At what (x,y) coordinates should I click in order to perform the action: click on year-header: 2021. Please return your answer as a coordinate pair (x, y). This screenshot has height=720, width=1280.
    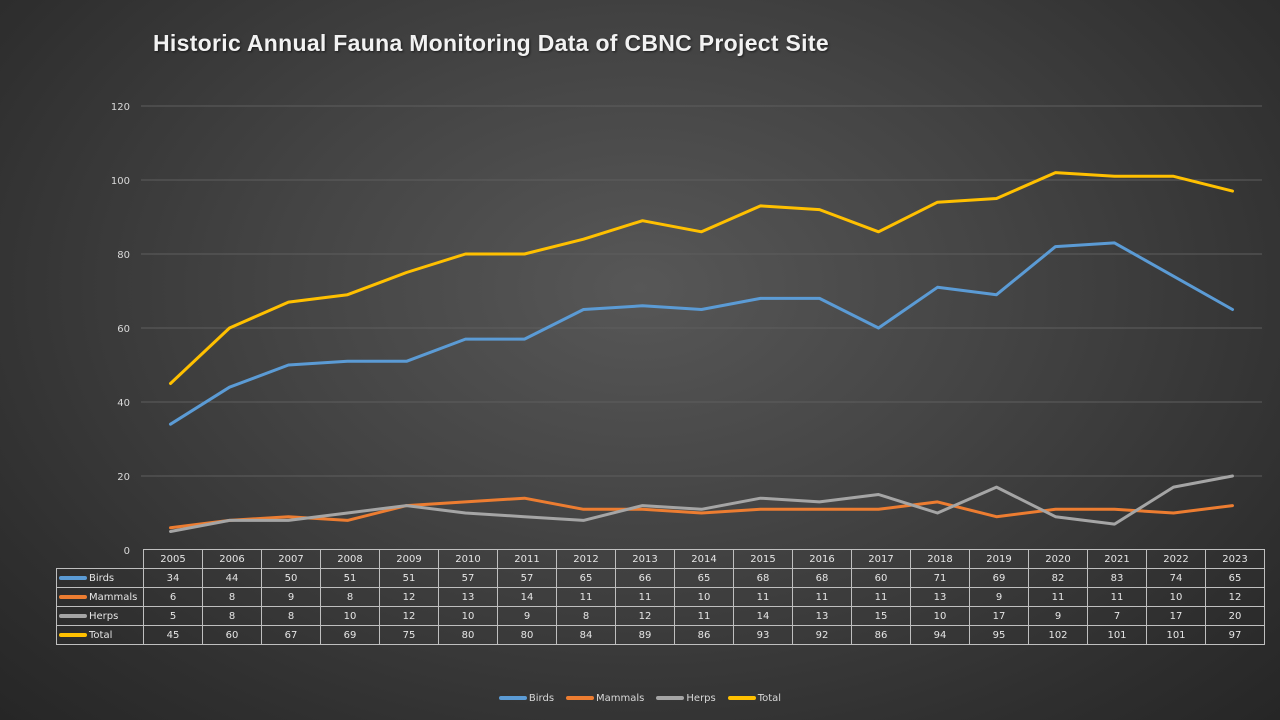
    Looking at the image, I should click on (1117, 559).